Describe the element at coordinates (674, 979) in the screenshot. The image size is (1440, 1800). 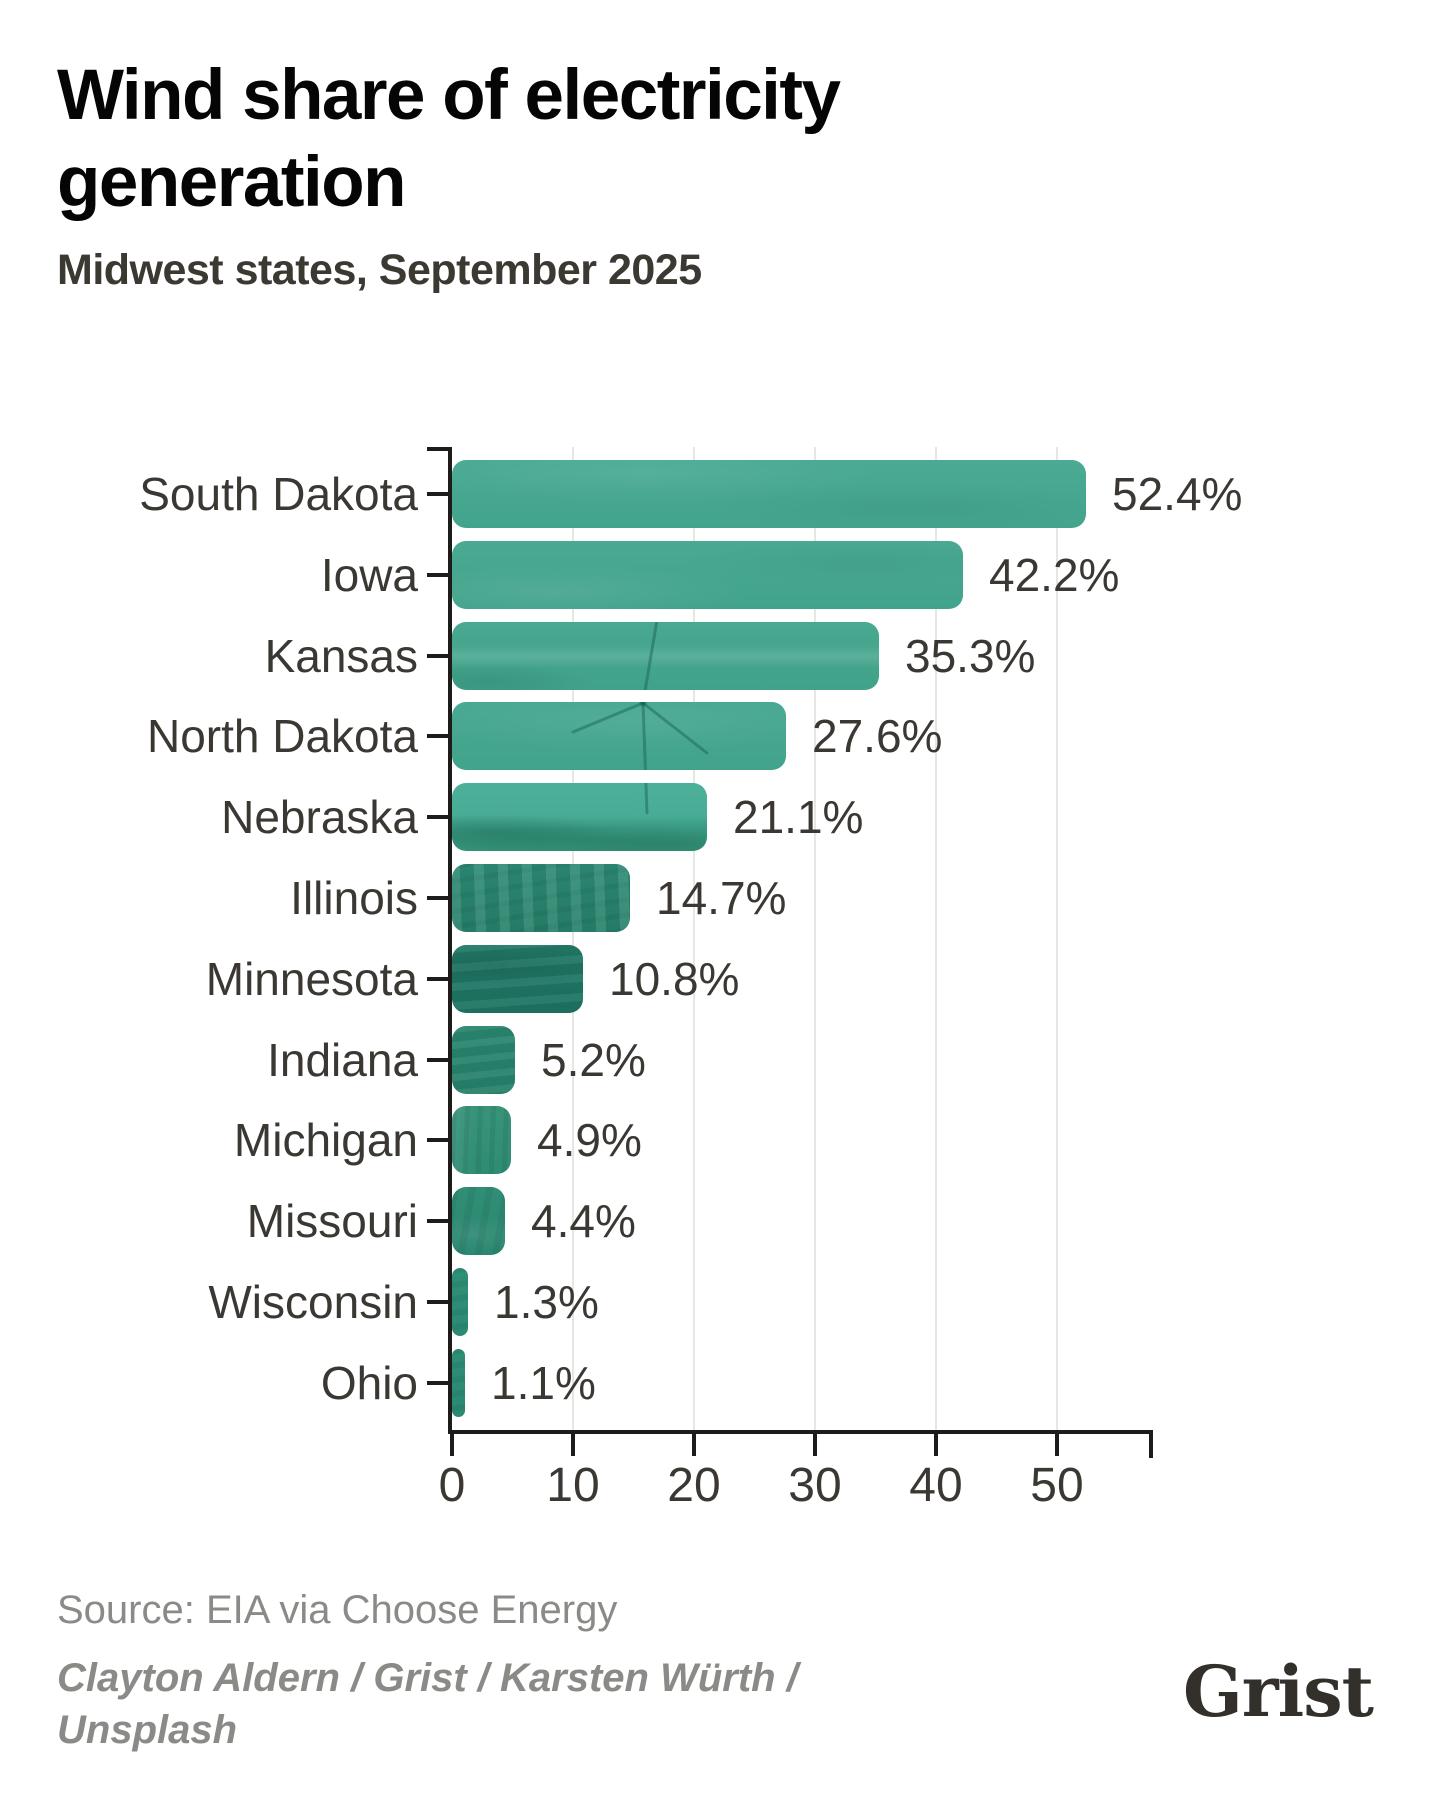
I see `value-label: 10.8%` at that location.